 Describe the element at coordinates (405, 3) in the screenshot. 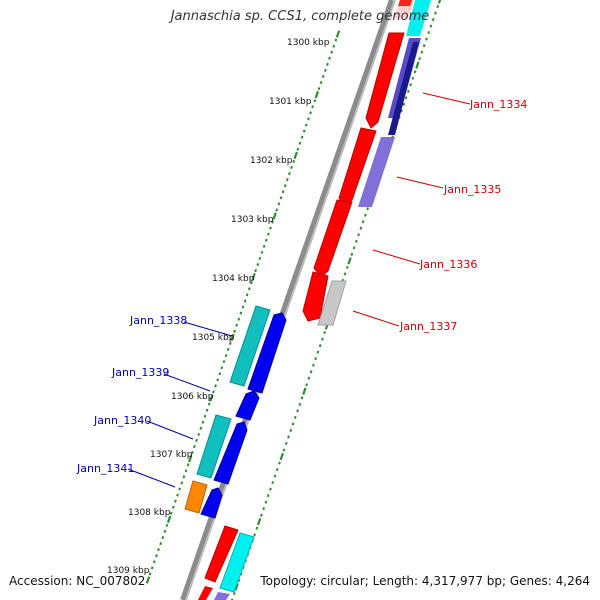

I see `gene-top-red` at that location.